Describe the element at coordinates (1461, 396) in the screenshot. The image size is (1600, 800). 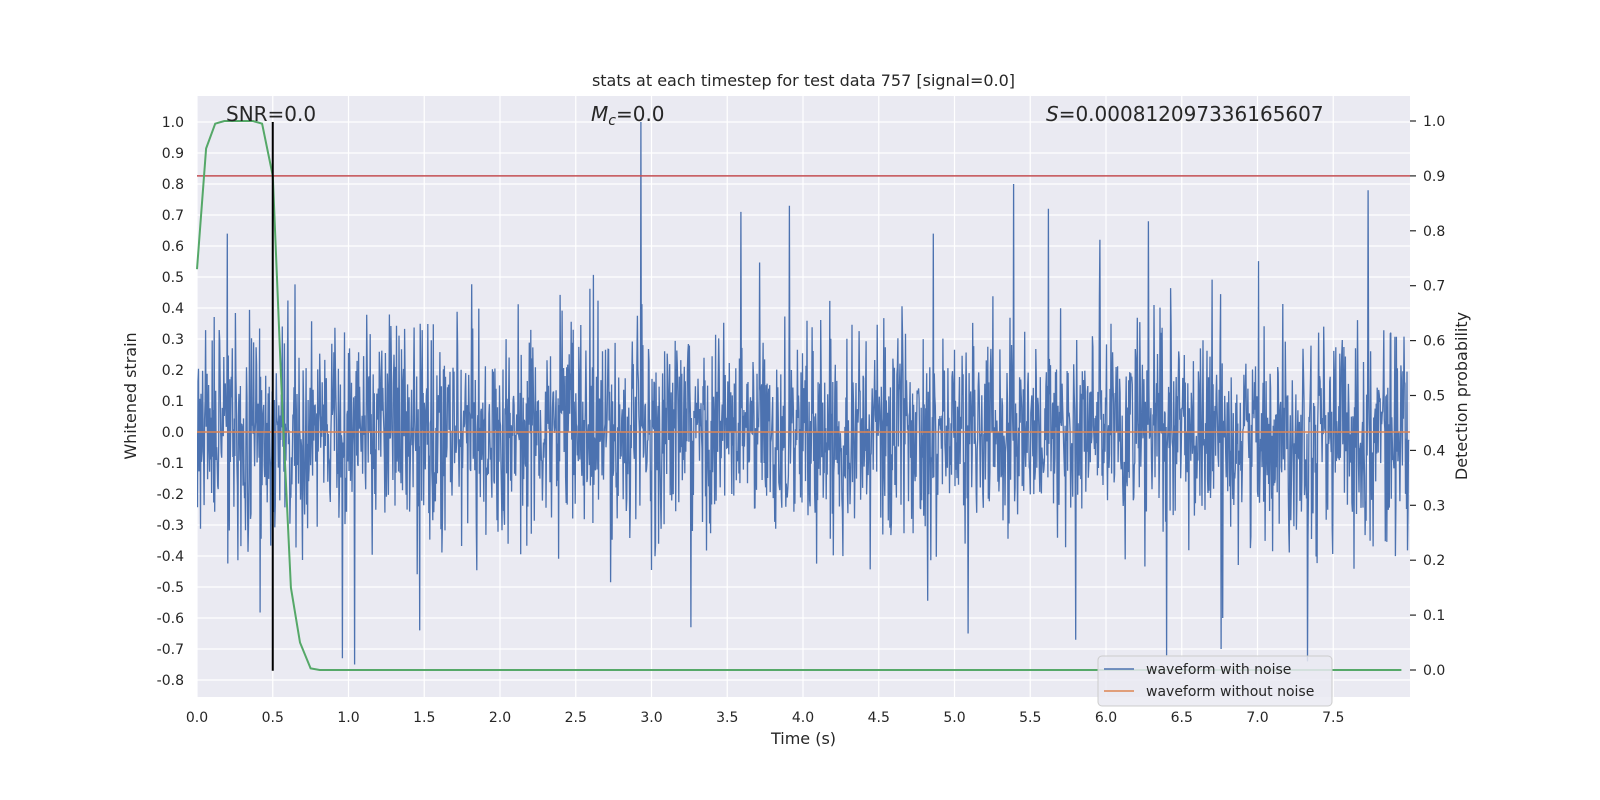
I see `y-axis-label-right: Detection probability` at that location.